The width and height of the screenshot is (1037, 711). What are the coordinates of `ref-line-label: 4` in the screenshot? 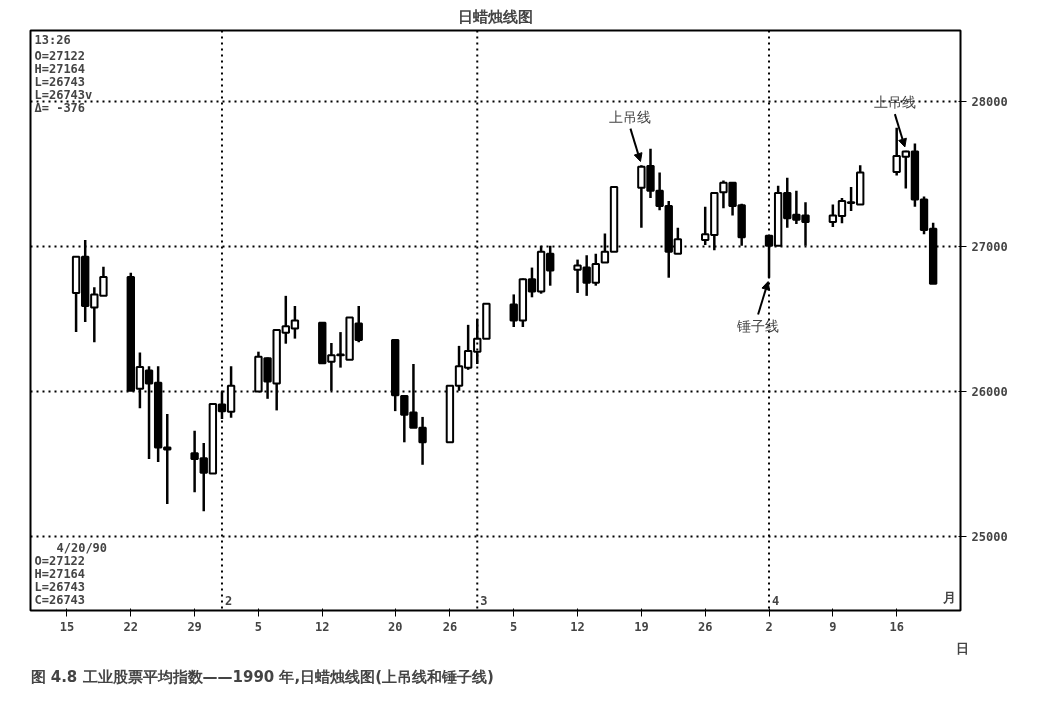 It's located at (776, 600).